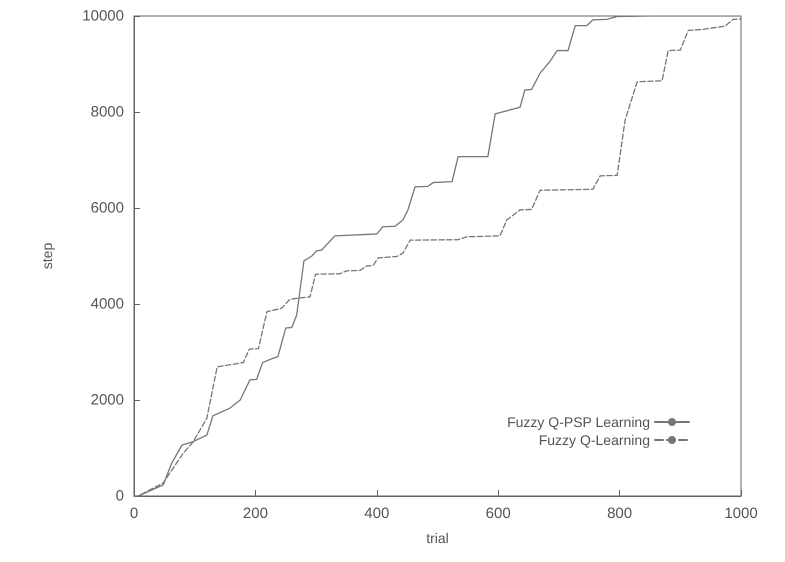 The height and width of the screenshot is (562, 785). I want to click on y-tick-label: 6000, so click(107, 208).